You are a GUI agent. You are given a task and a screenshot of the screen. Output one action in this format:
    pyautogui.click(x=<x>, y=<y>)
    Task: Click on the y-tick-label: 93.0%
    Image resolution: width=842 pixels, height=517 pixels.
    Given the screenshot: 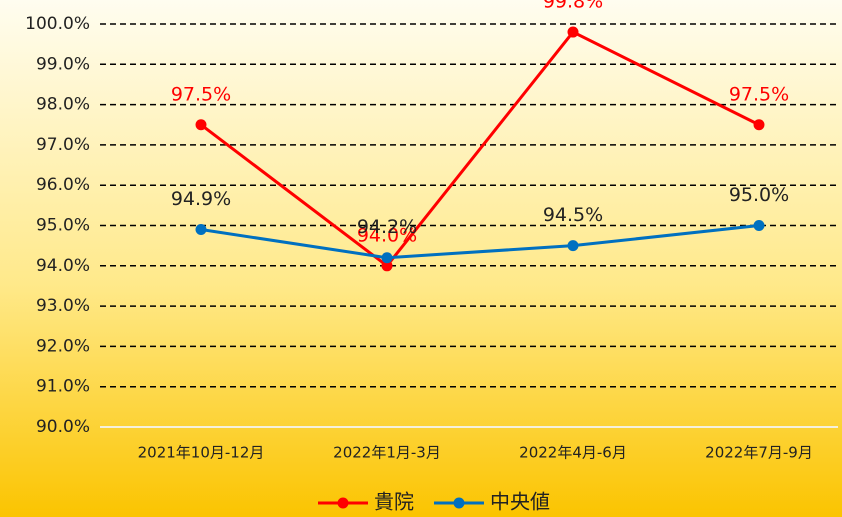 What is the action you would take?
    pyautogui.click(x=63, y=306)
    